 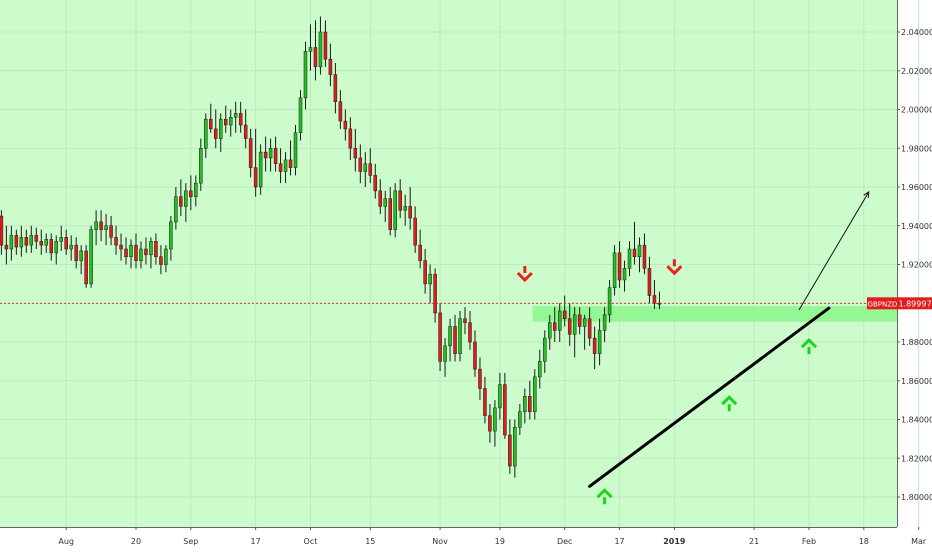 I want to click on price-tick-label: 1.98000, so click(x=916, y=148).